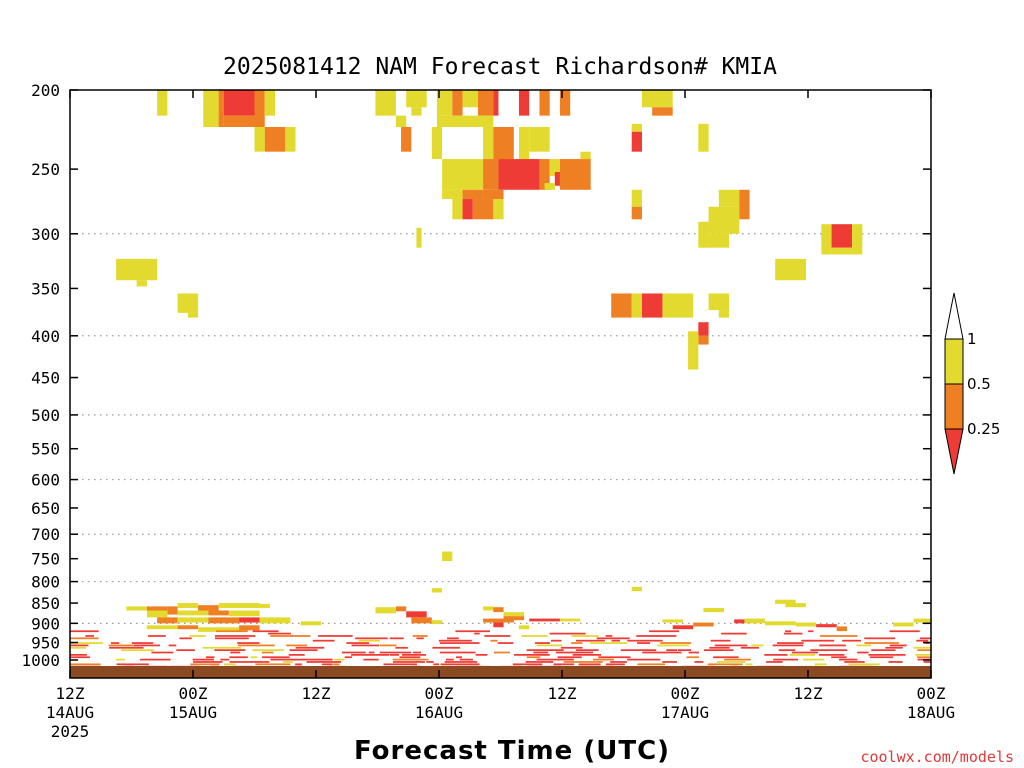 This screenshot has width=1024, height=768. Describe the element at coordinates (972, 339) in the screenshot. I see `legend-label: 1` at that location.